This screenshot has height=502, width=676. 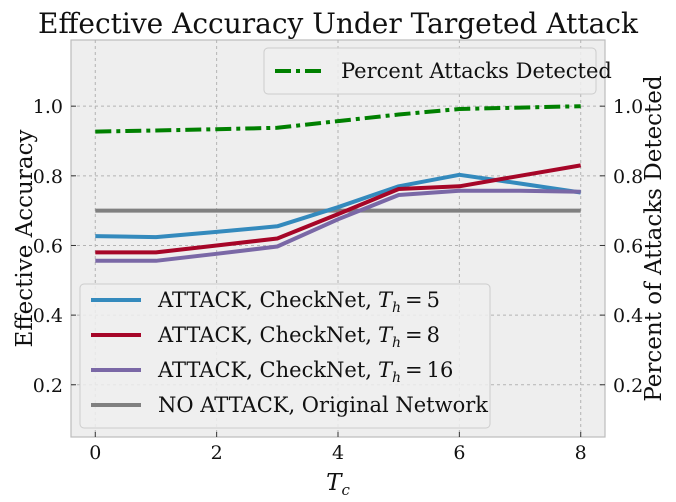 What do you see at coordinates (628, 107) in the screenshot?
I see `y-tick-label-right: 1.0` at bounding box center [628, 107].